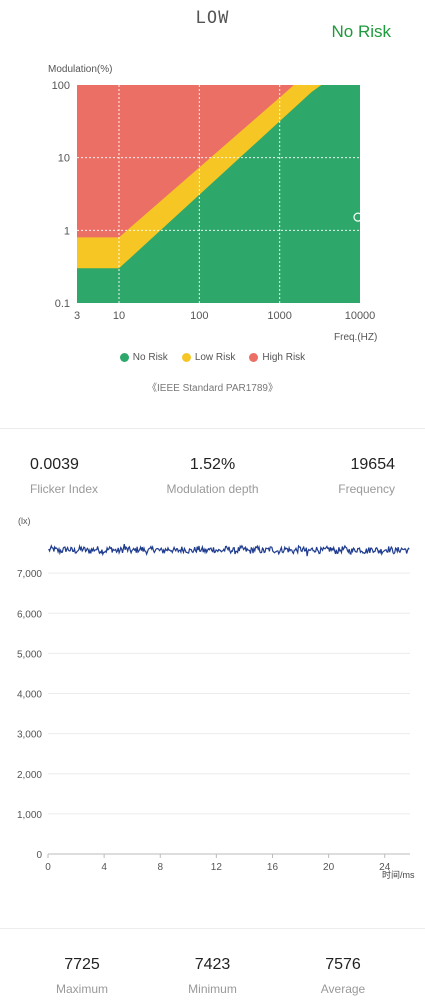 The image size is (425, 1000). Describe the element at coordinates (29, 735) in the screenshot. I see `y-tick-label: 3,000` at that location.